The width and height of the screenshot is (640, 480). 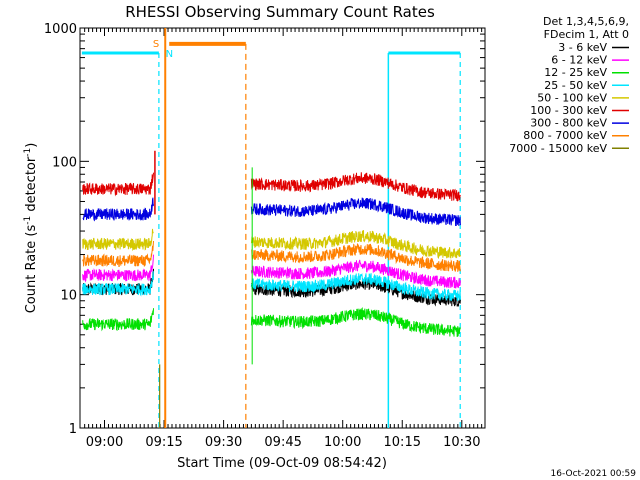 I want to click on y-axis-label-part-5: ), so click(x=31, y=145).